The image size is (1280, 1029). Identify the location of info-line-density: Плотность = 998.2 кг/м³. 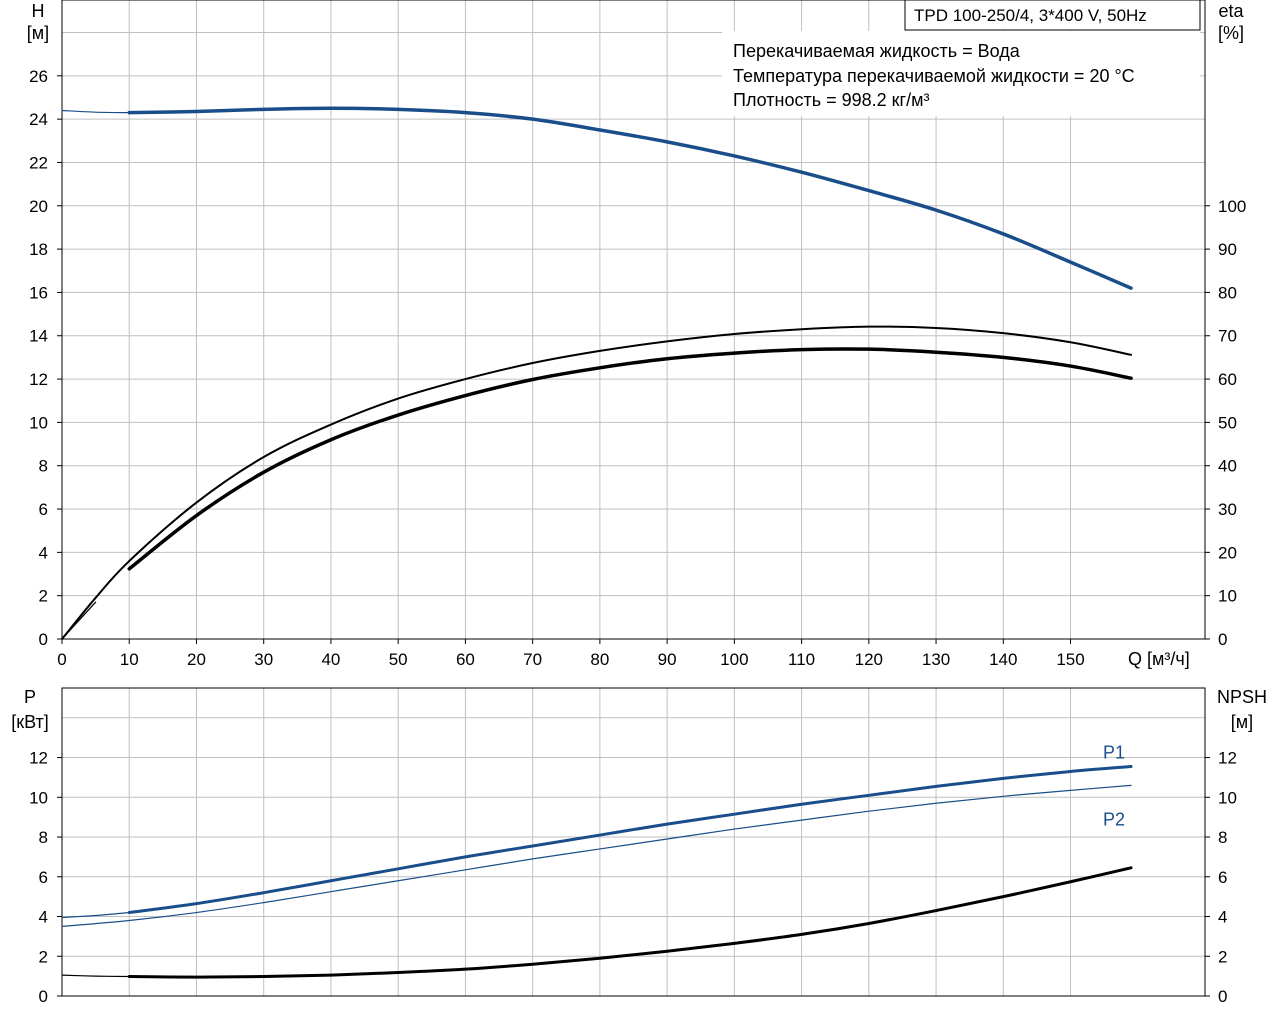
(831, 100).